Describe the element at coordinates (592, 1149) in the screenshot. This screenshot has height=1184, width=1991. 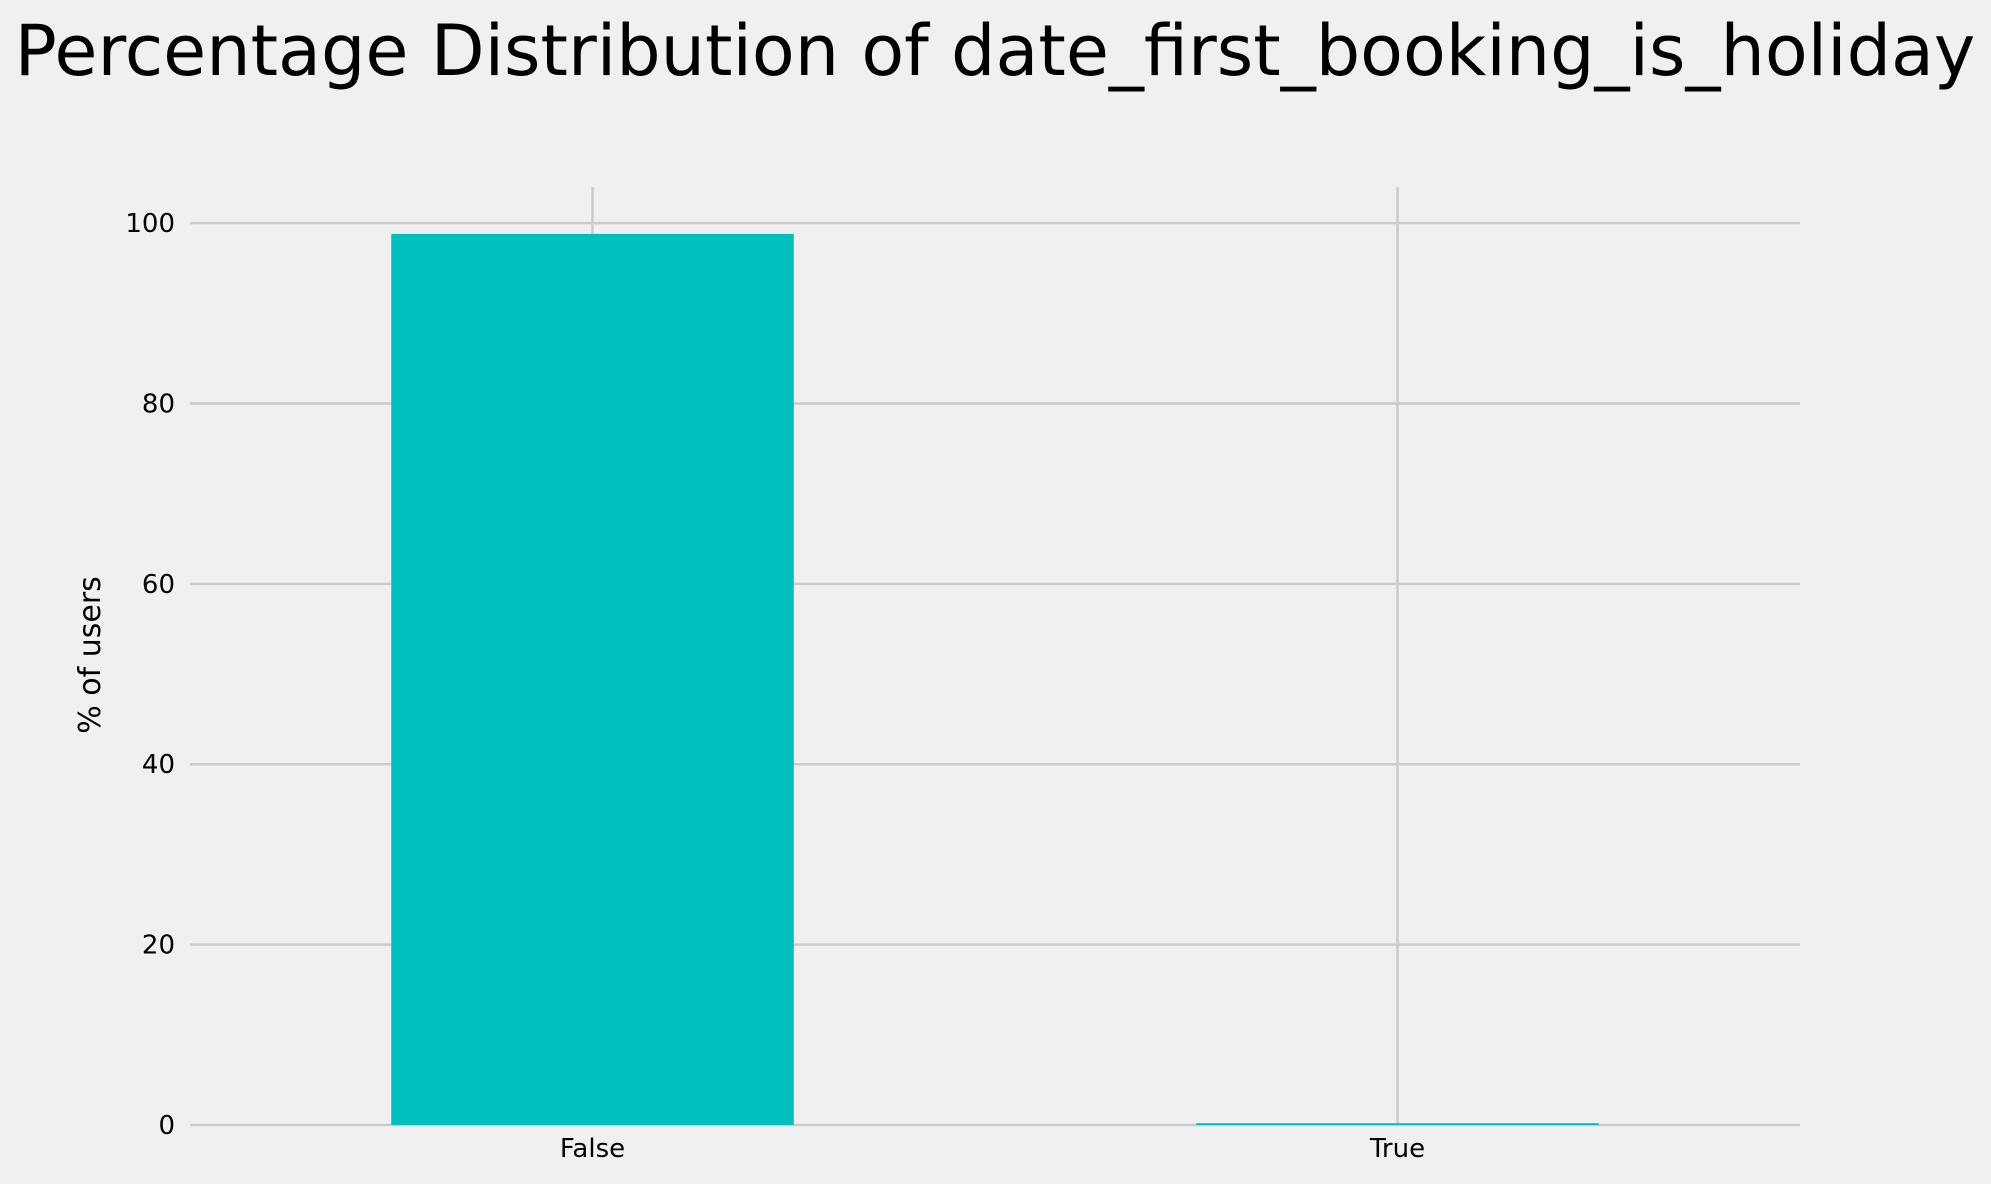
I see `x-tick-label: False` at that location.